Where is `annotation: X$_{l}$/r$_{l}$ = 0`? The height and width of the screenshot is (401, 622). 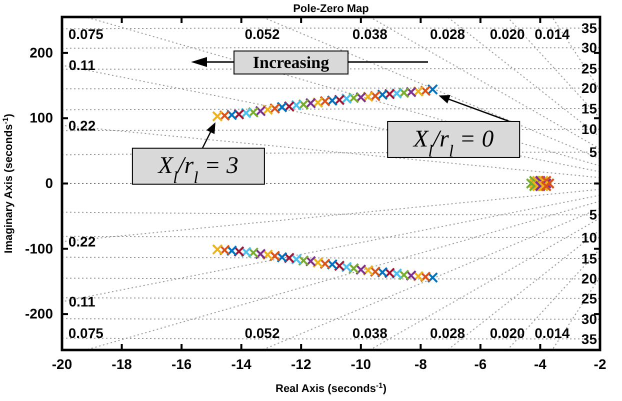 annotation: X$_{l}$/r$_{l}$ = 0 is located at coordinates (453, 143).